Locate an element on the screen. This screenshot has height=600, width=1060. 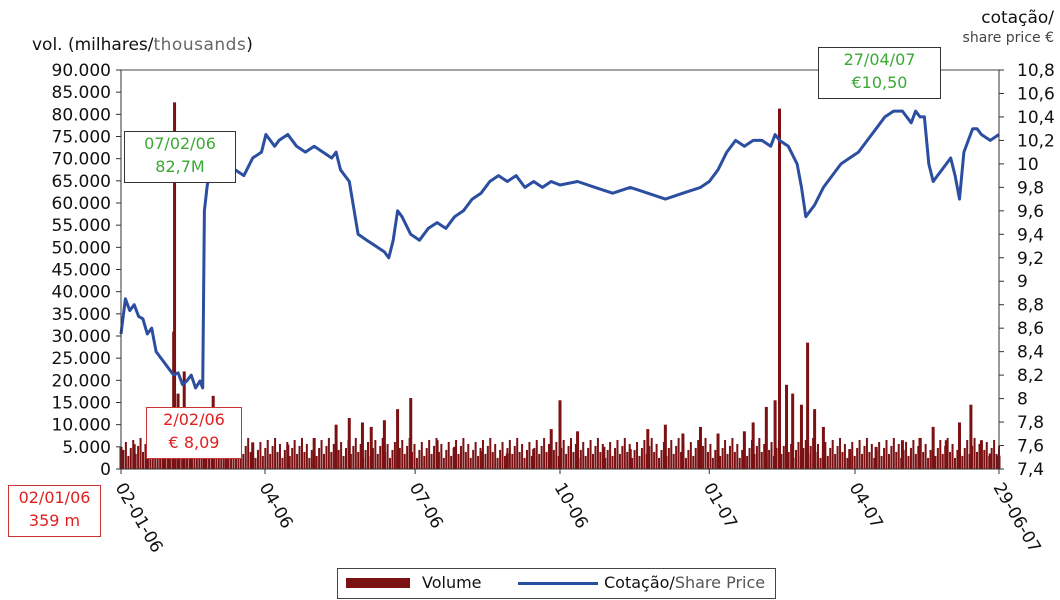
annotation-max-volume: 07/02/06 82,7M is located at coordinates (180, 157).